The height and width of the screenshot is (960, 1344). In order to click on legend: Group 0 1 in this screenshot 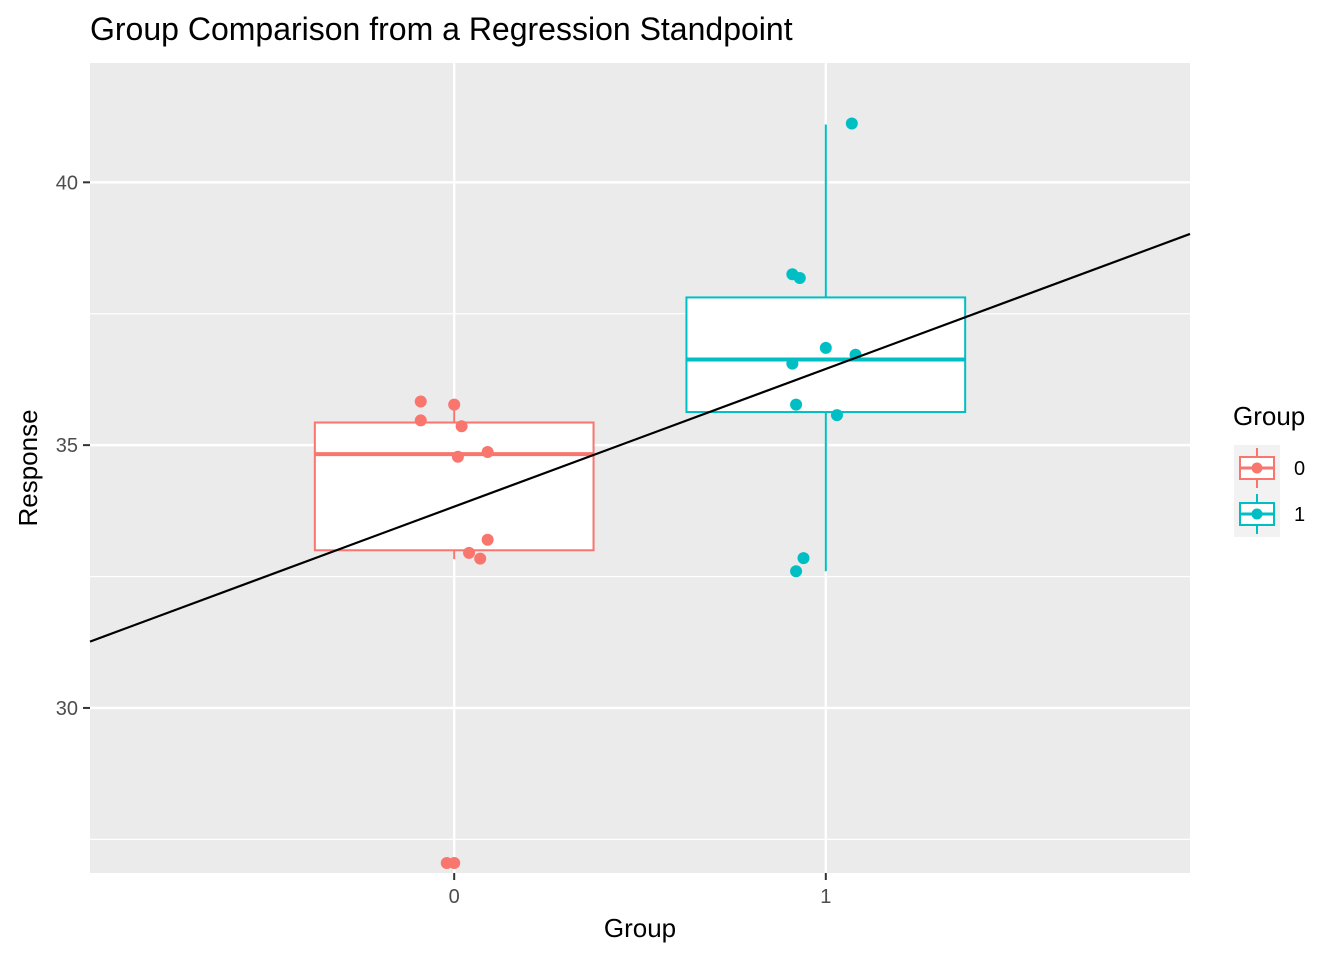, I will do `click(1269, 469)`.